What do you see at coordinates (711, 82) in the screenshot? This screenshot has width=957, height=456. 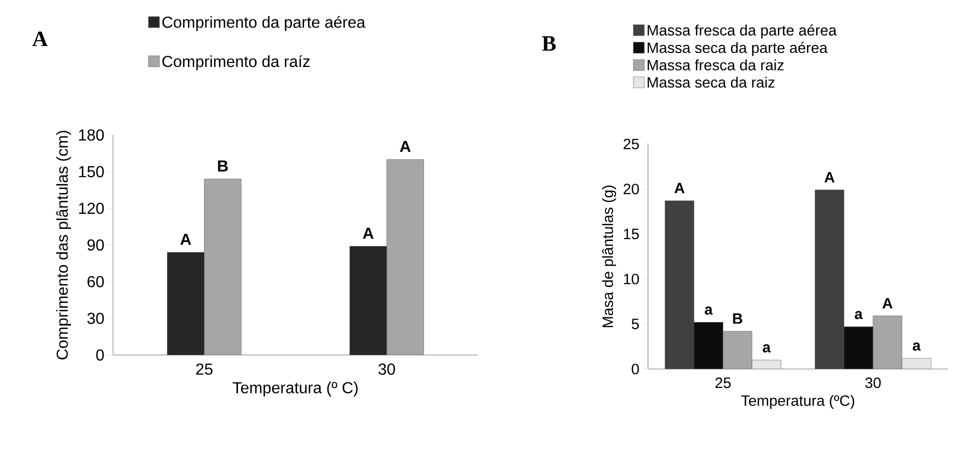 I see `legend-label: Massa seca da raiz` at bounding box center [711, 82].